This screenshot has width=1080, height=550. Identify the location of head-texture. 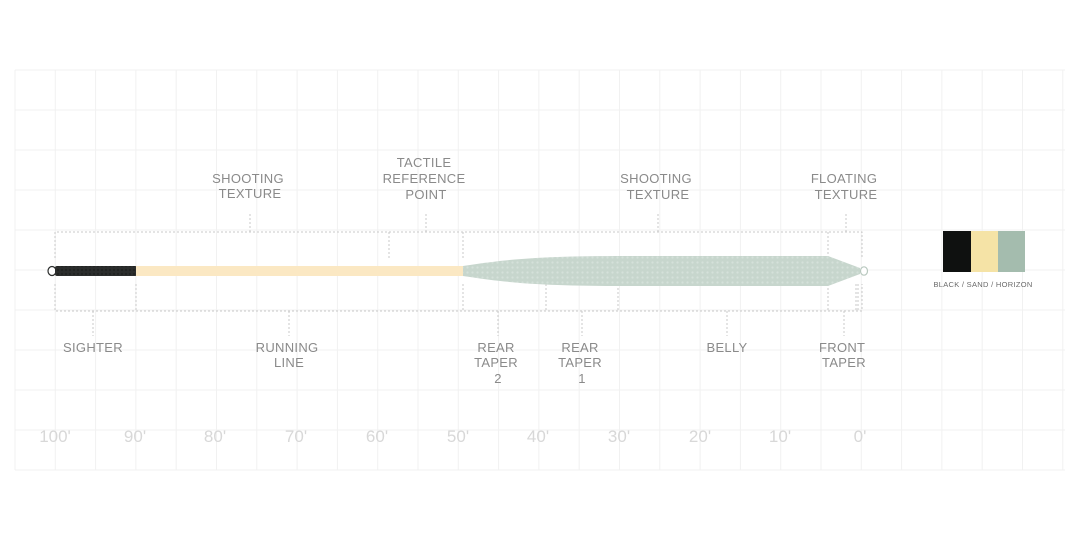
(661, 271).